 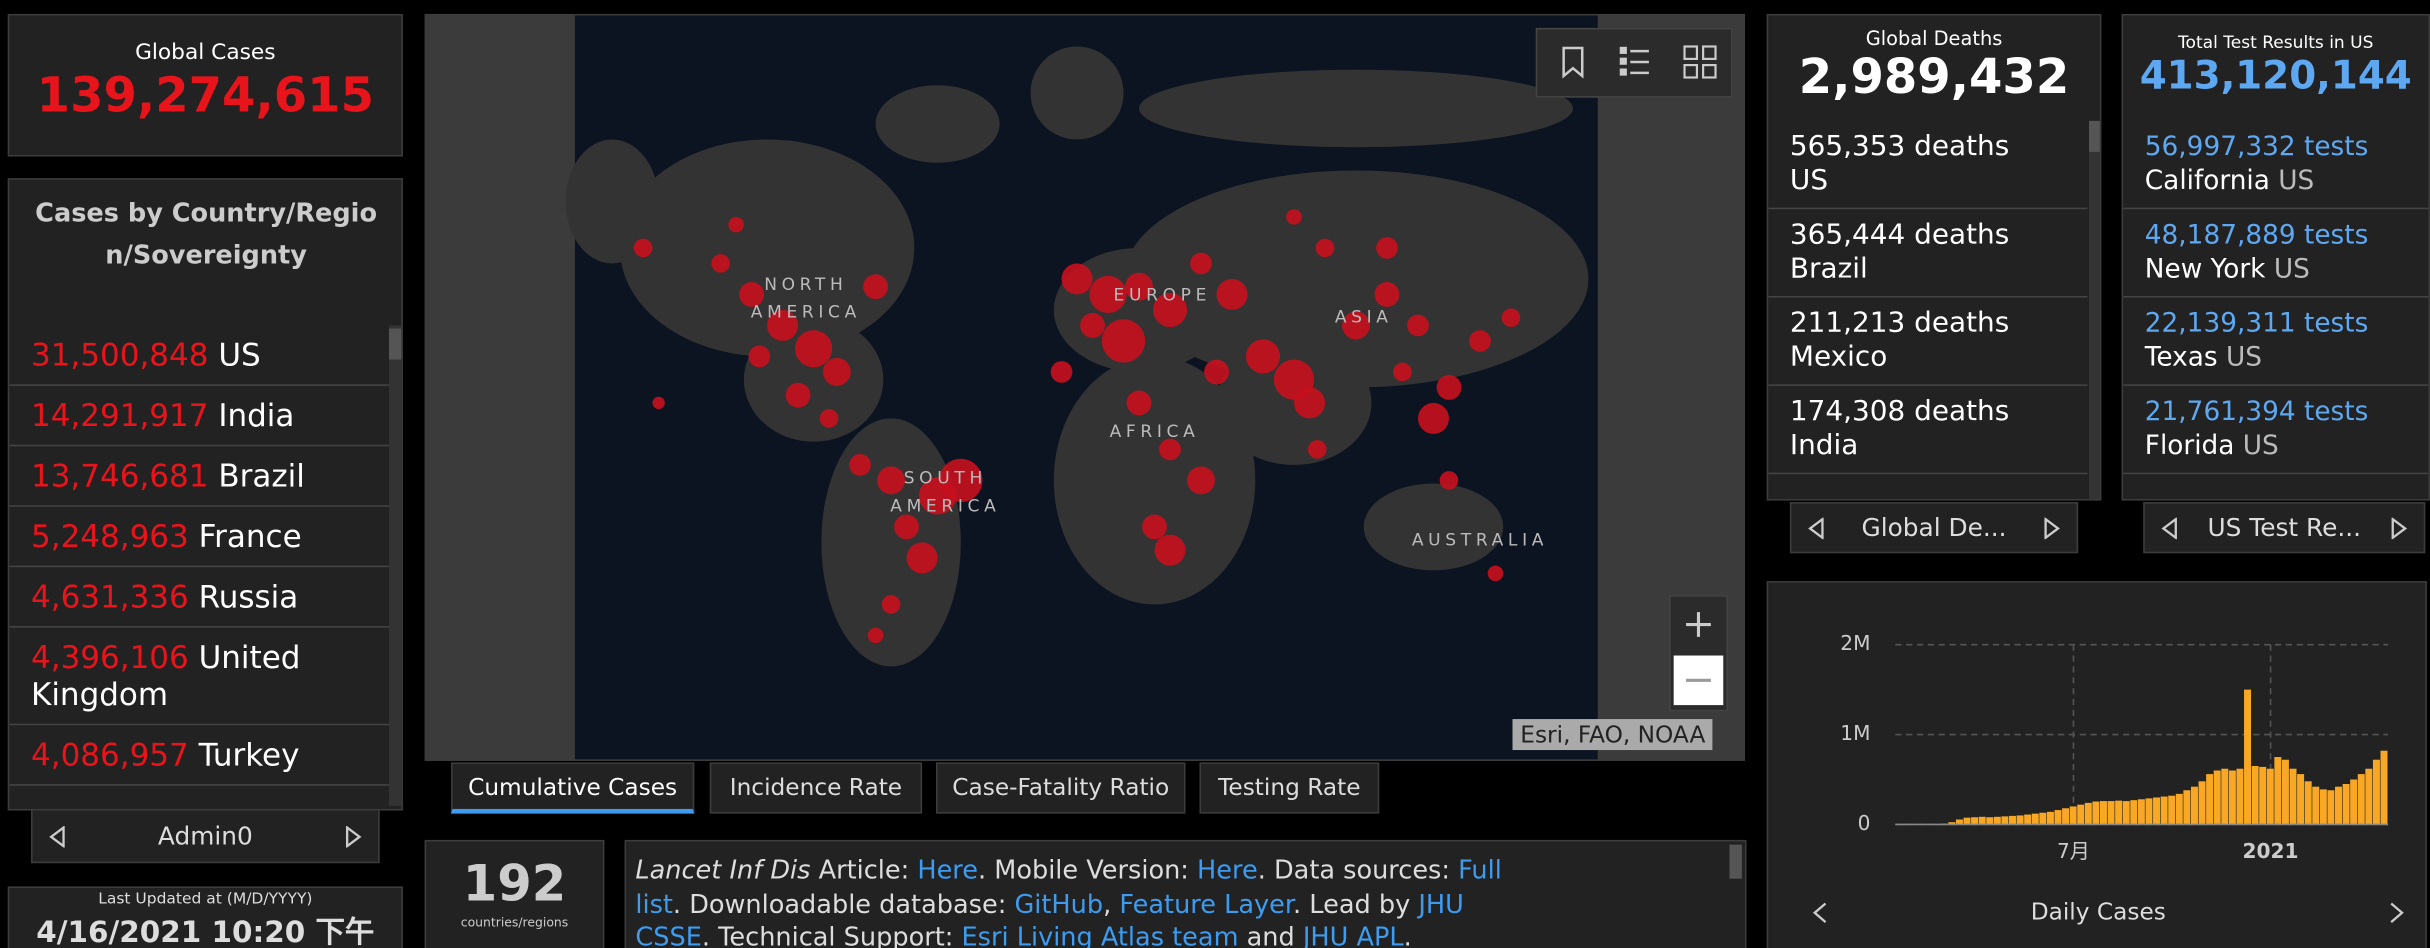 I want to click on country-row: 4,631,336 Russia, so click(x=199, y=597).